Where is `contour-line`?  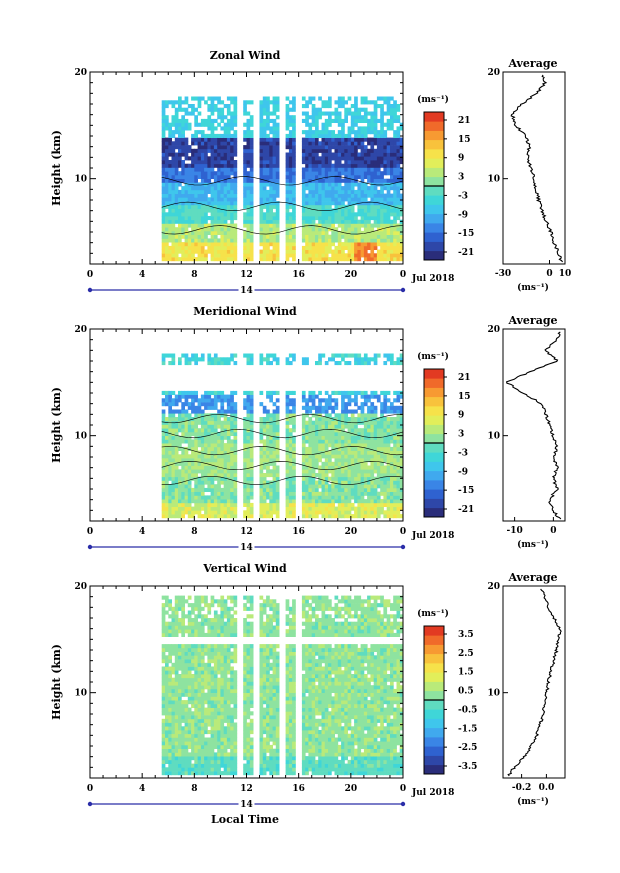 contour-line is located at coordinates (282, 451).